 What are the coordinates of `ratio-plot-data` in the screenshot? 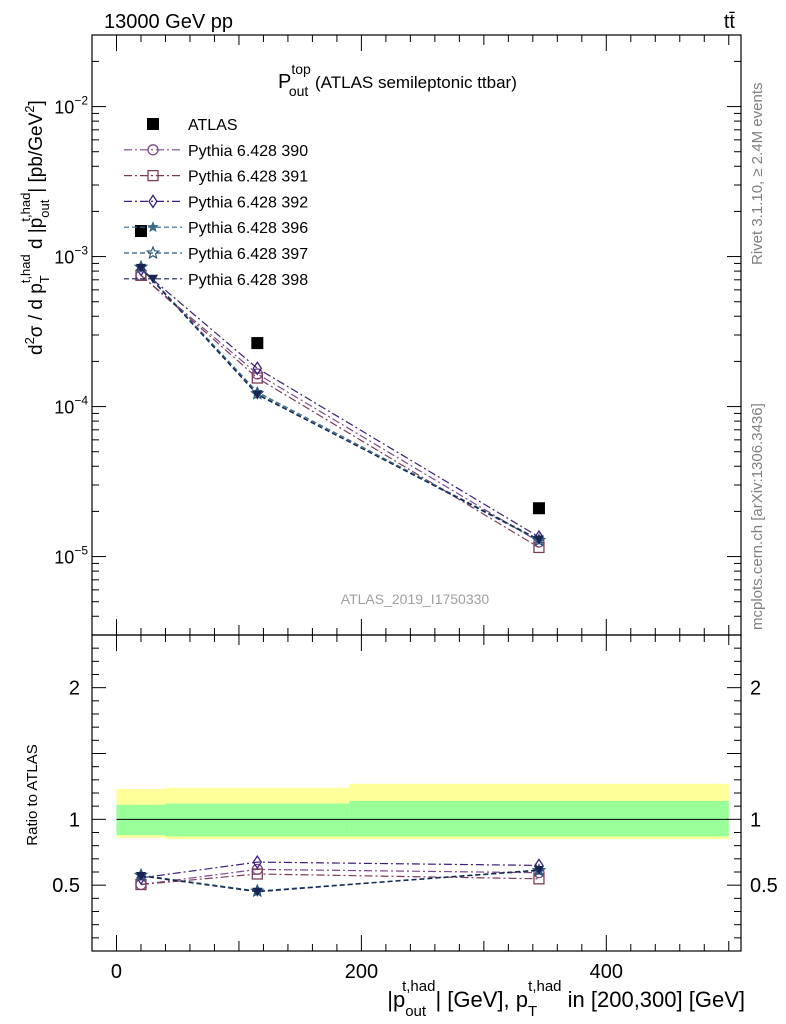 It's located at (340, 876).